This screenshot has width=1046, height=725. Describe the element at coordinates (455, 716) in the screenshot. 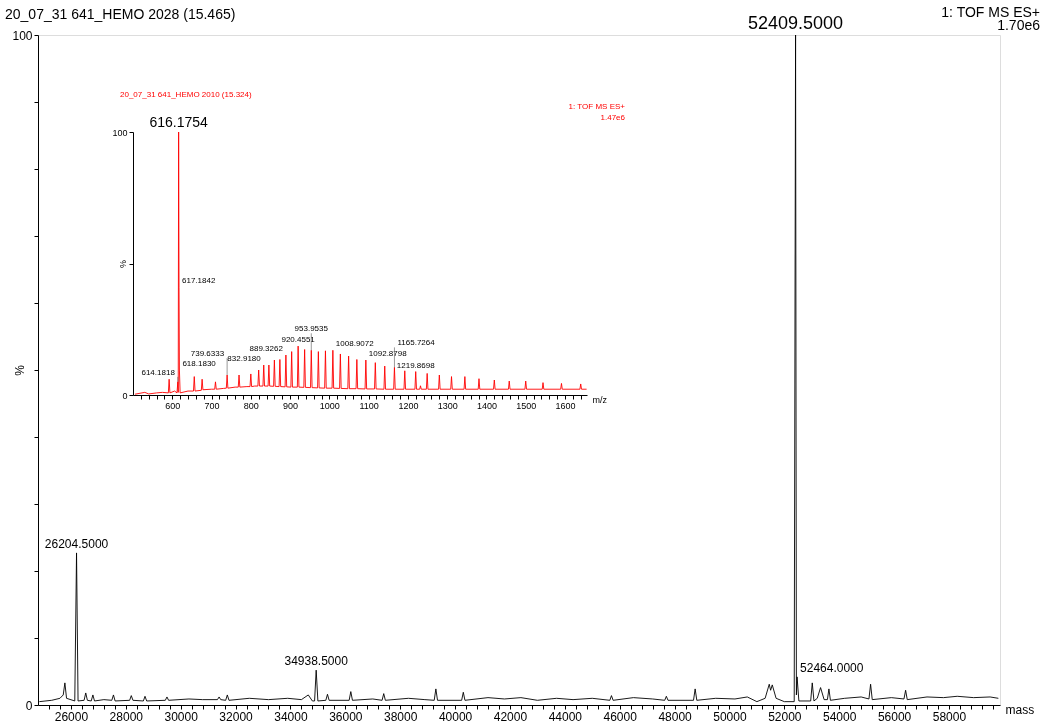

I see `x-tick-label: 40000` at that location.